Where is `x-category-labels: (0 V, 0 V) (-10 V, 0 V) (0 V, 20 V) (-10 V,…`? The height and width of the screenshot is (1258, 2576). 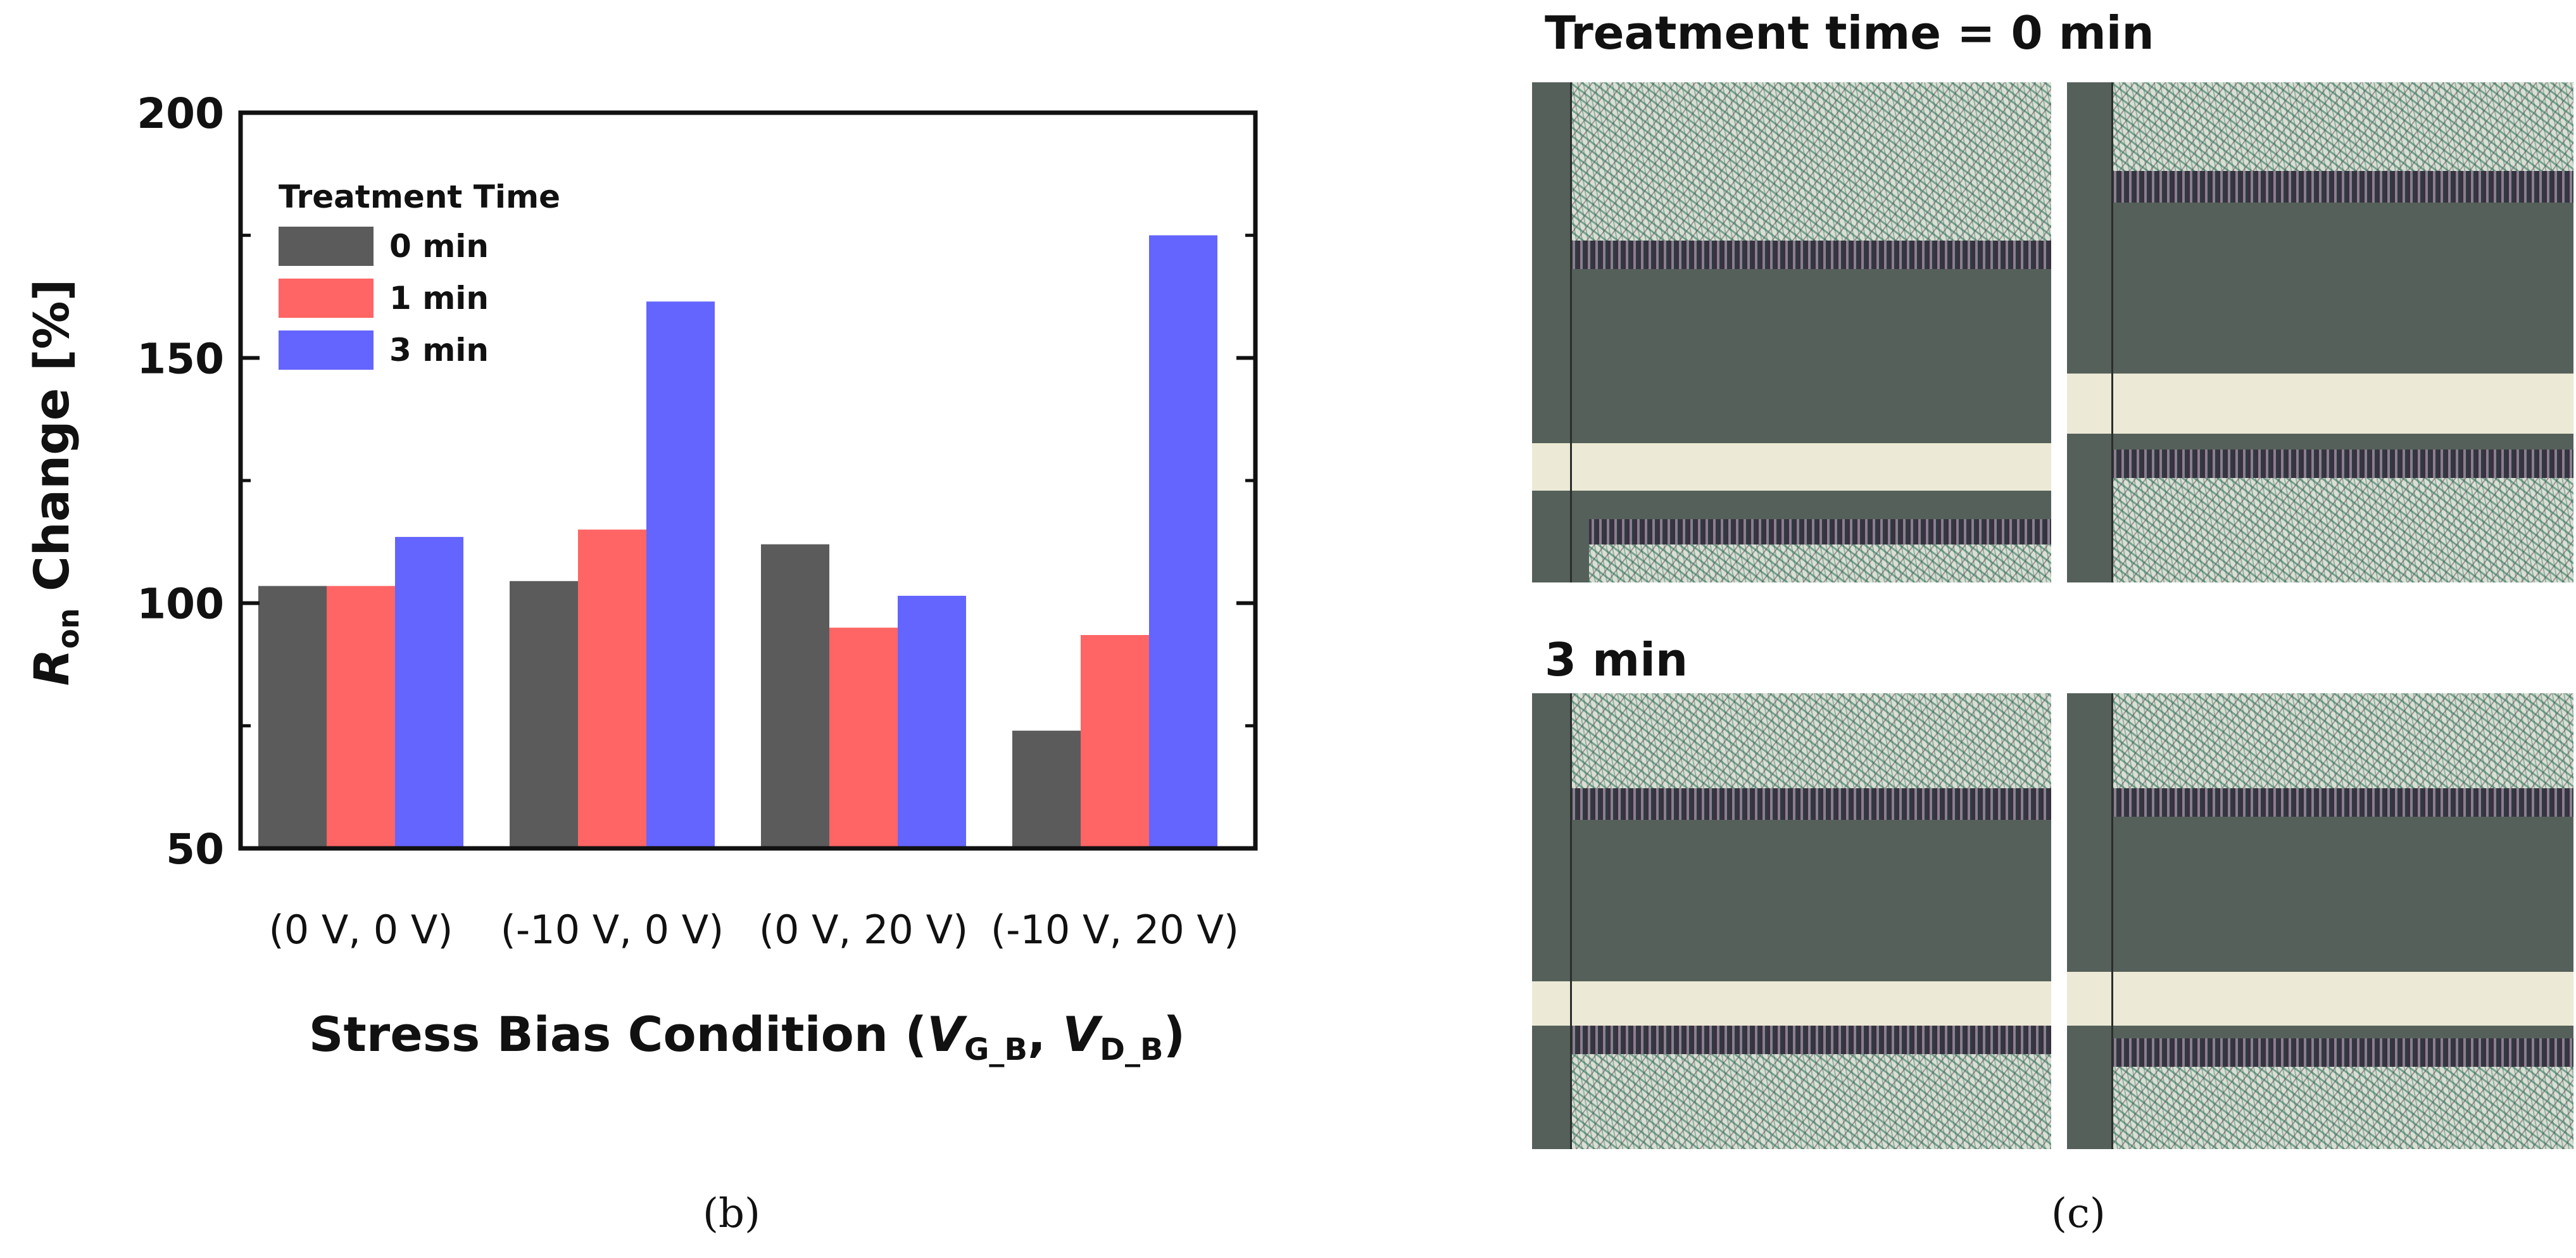
x-category-labels: (0 V, 0 V) (-10 V, 0 V) (0 V, 20 V) (-10 V,… is located at coordinates (754, 930).